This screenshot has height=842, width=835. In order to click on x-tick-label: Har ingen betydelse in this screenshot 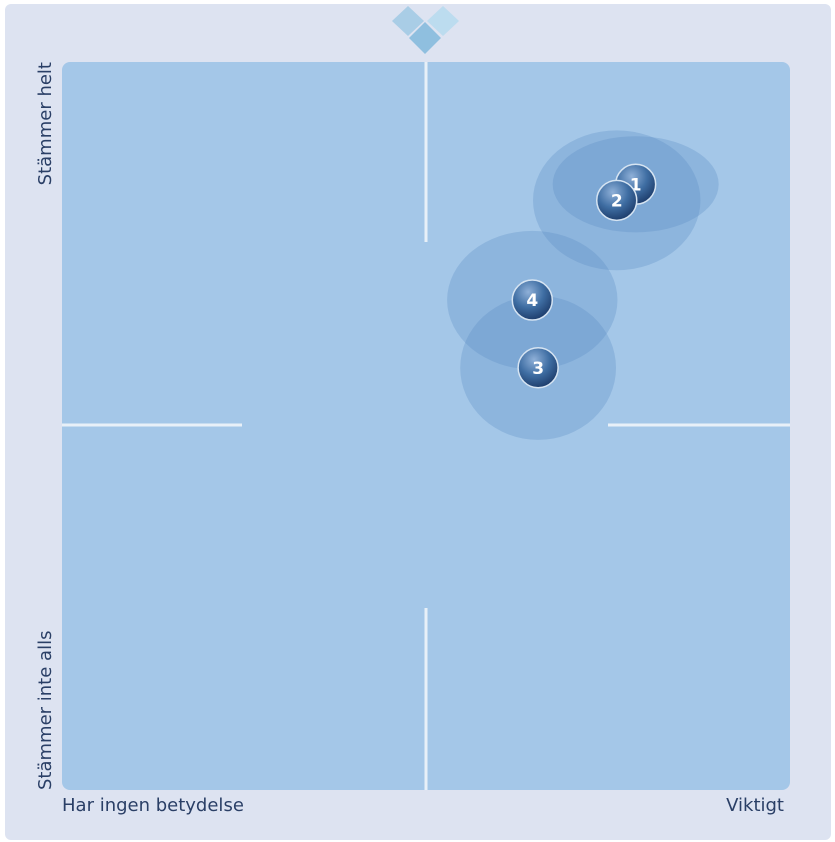, I will do `click(153, 805)`.